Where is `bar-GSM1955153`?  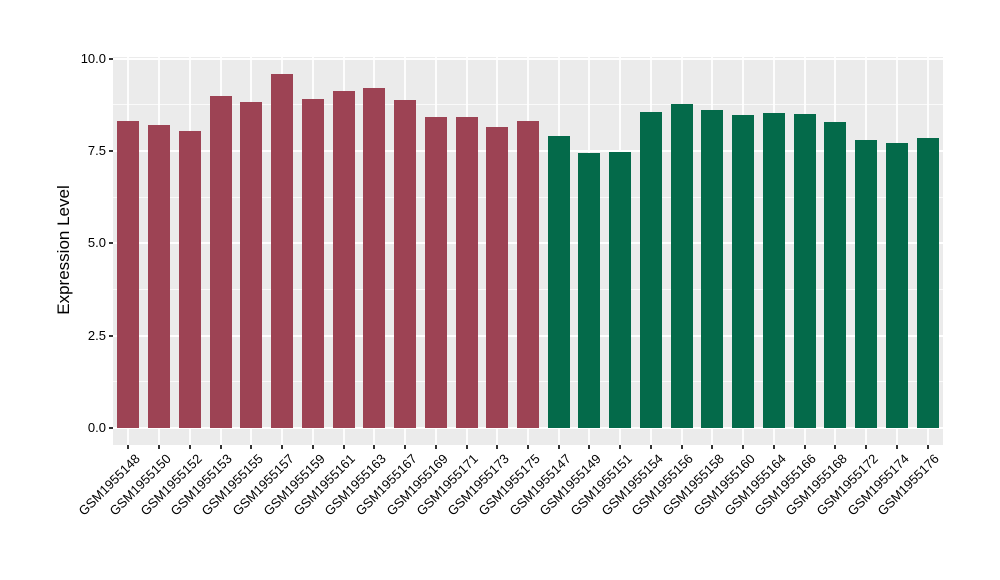
bar-GSM1955153 is located at coordinates (220, 261).